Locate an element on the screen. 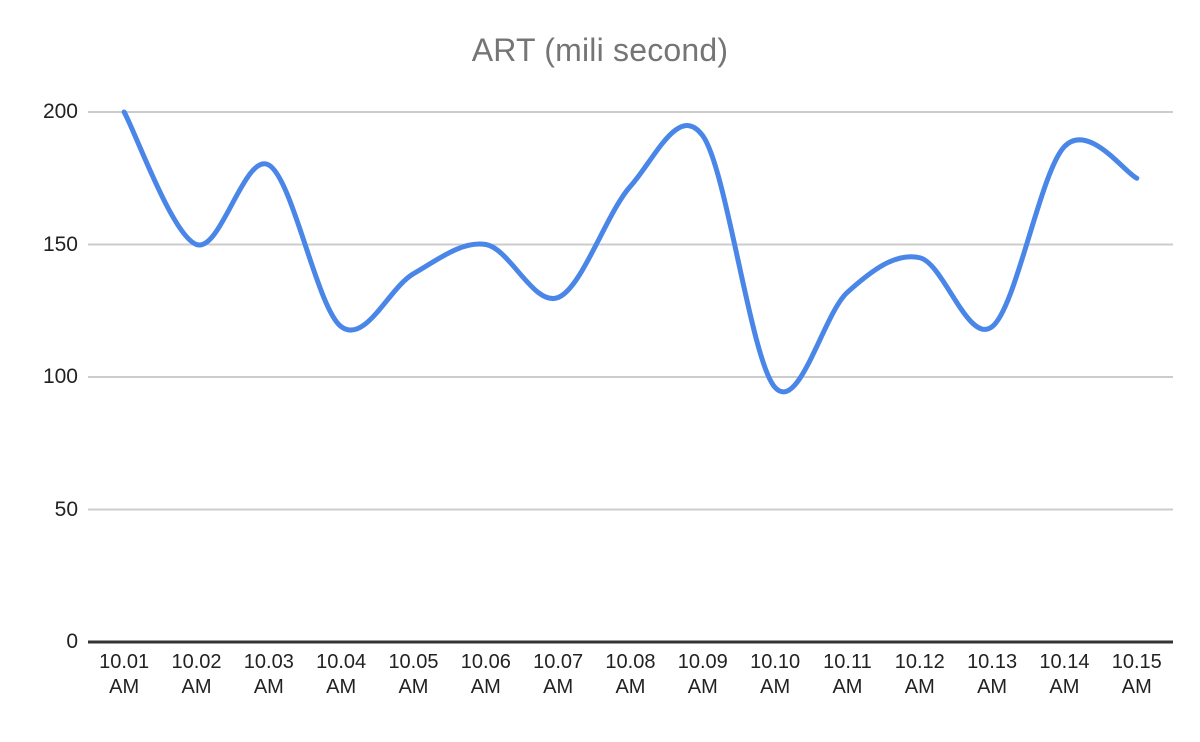  chart-title: ART (mili second) is located at coordinates (600, 50).